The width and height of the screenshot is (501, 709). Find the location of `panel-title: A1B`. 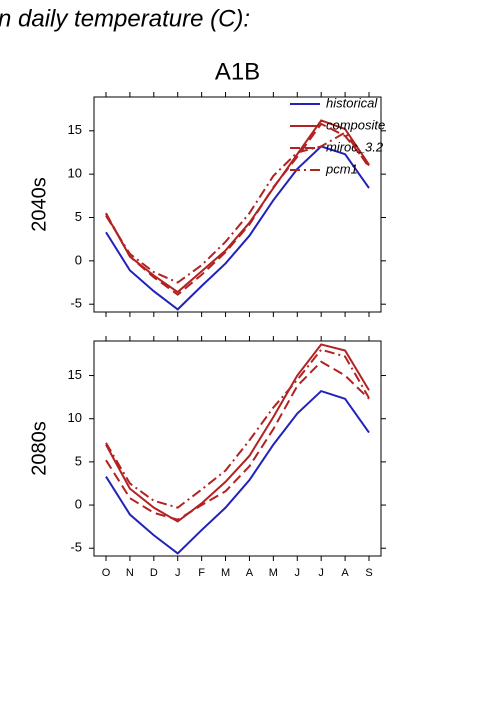

panel-title: A1B is located at coordinates (237, 71).